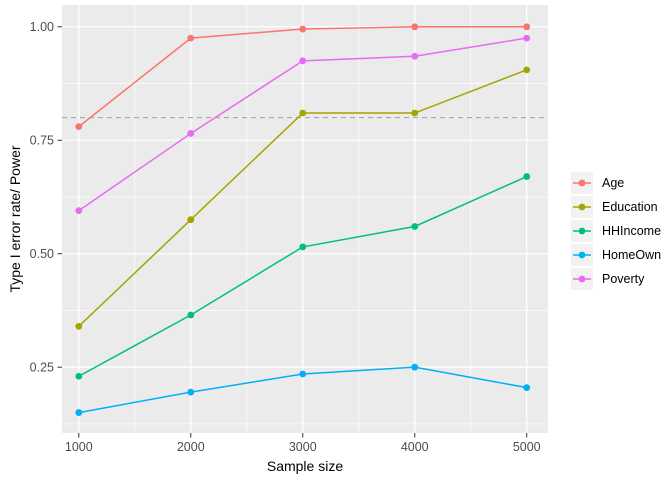 Image resolution: width=672 pixels, height=480 pixels. Describe the element at coordinates (191, 315) in the screenshot. I see `data-point-hhincome-2000` at that location.